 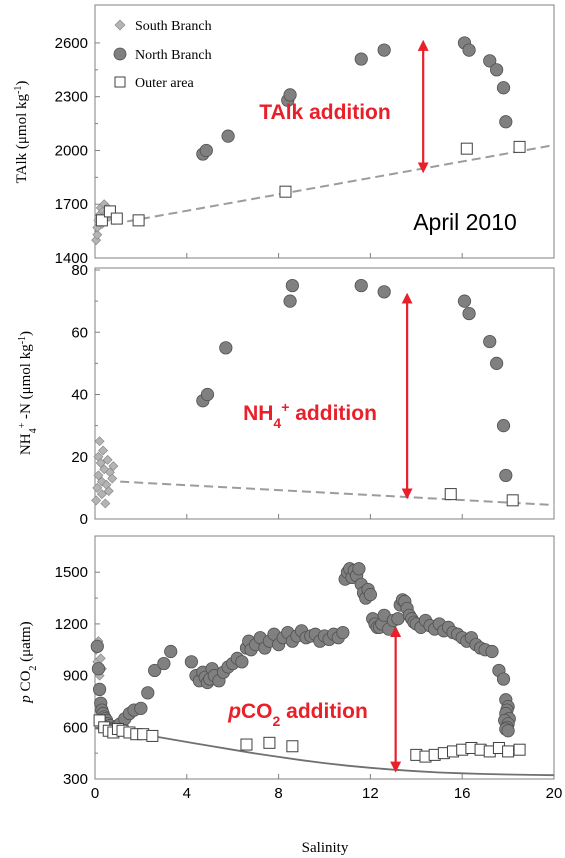 What do you see at coordinates (95, 793) in the screenshot?
I see `x-tick-label: 0` at bounding box center [95, 793].